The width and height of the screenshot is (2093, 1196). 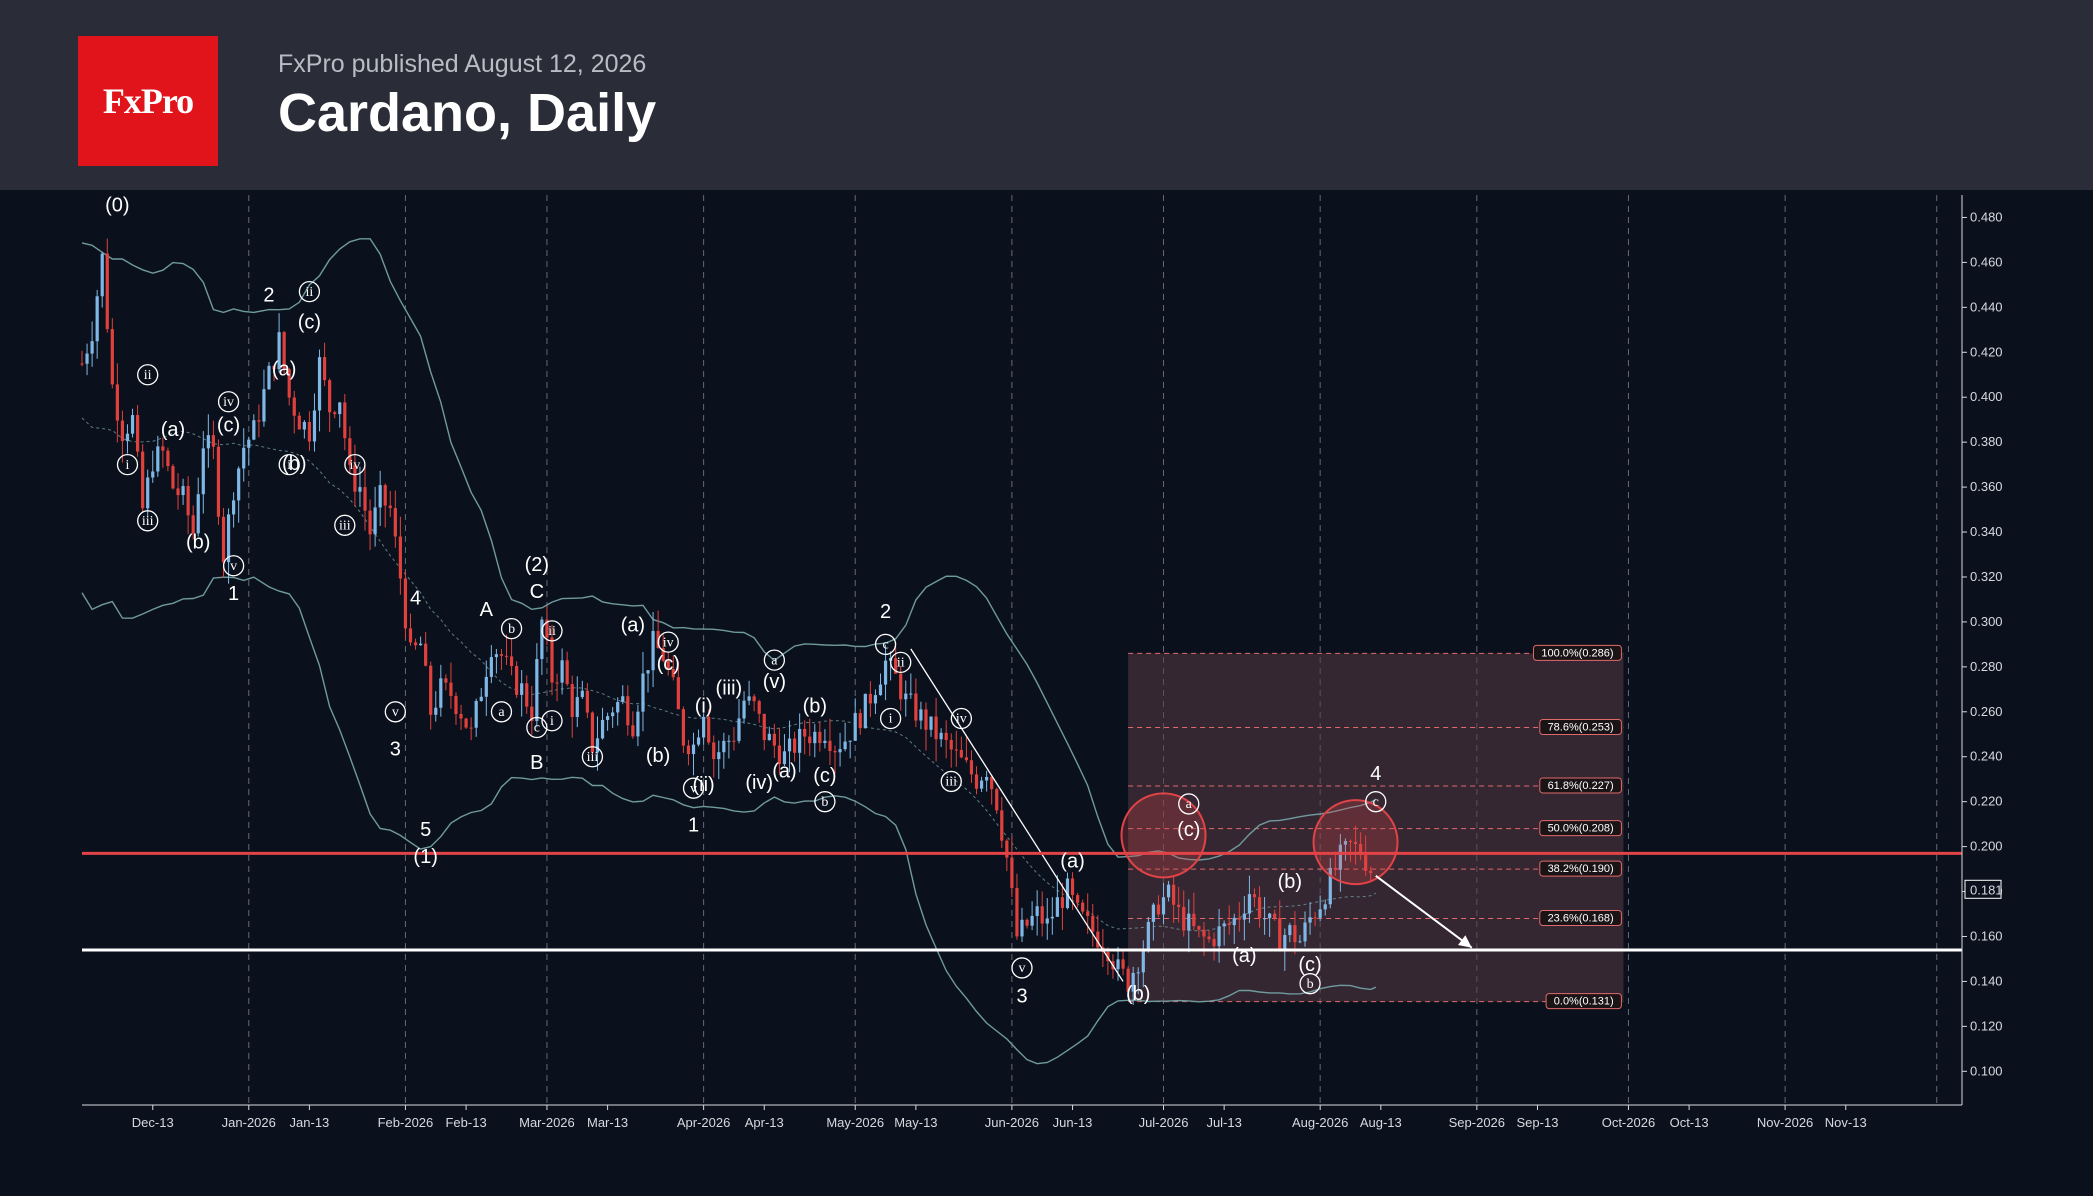 What do you see at coordinates (703, 1122) in the screenshot?
I see `time-tick-label: Apr-2026` at bounding box center [703, 1122].